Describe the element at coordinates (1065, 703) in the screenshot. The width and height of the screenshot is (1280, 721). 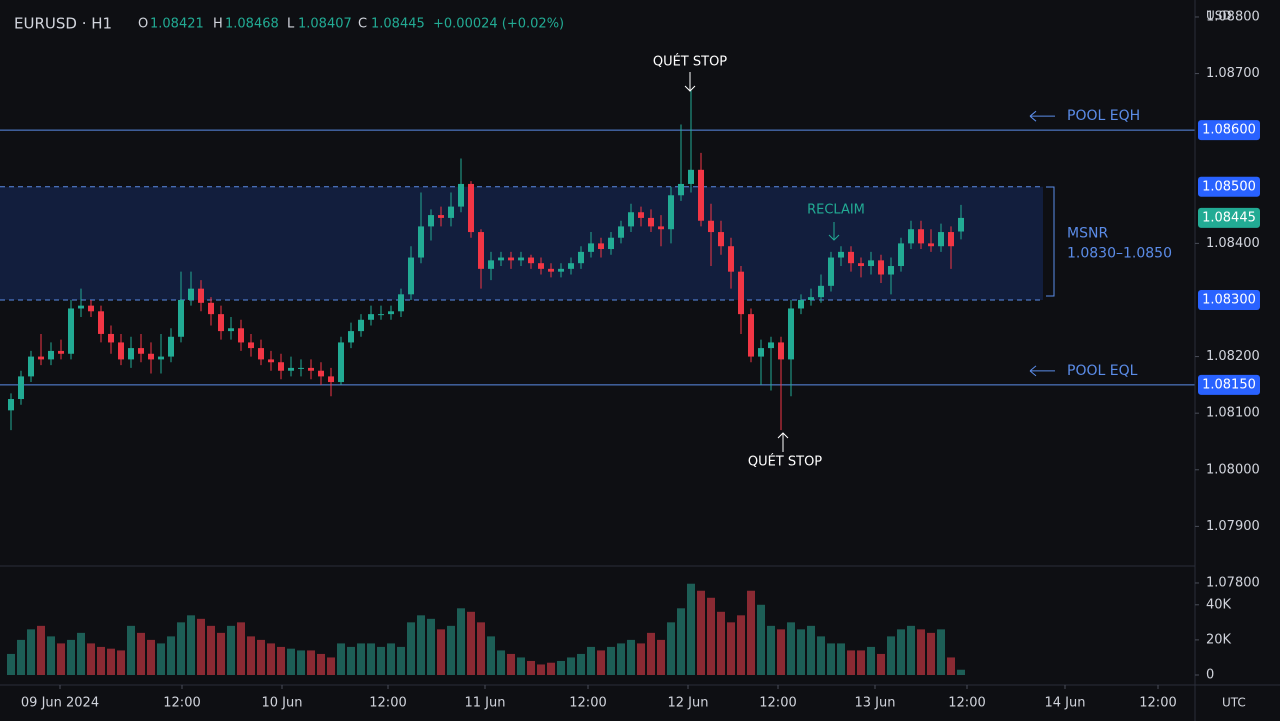
I see `x-tick-label: 14 Jun` at that location.